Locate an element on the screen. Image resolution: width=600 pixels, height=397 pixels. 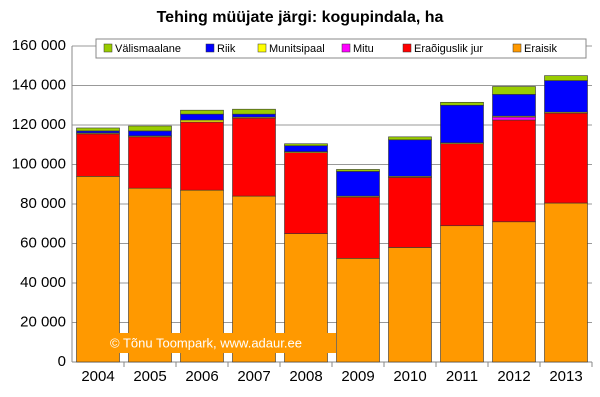
y-tick-label: 60 000 is located at coordinates (43, 242).